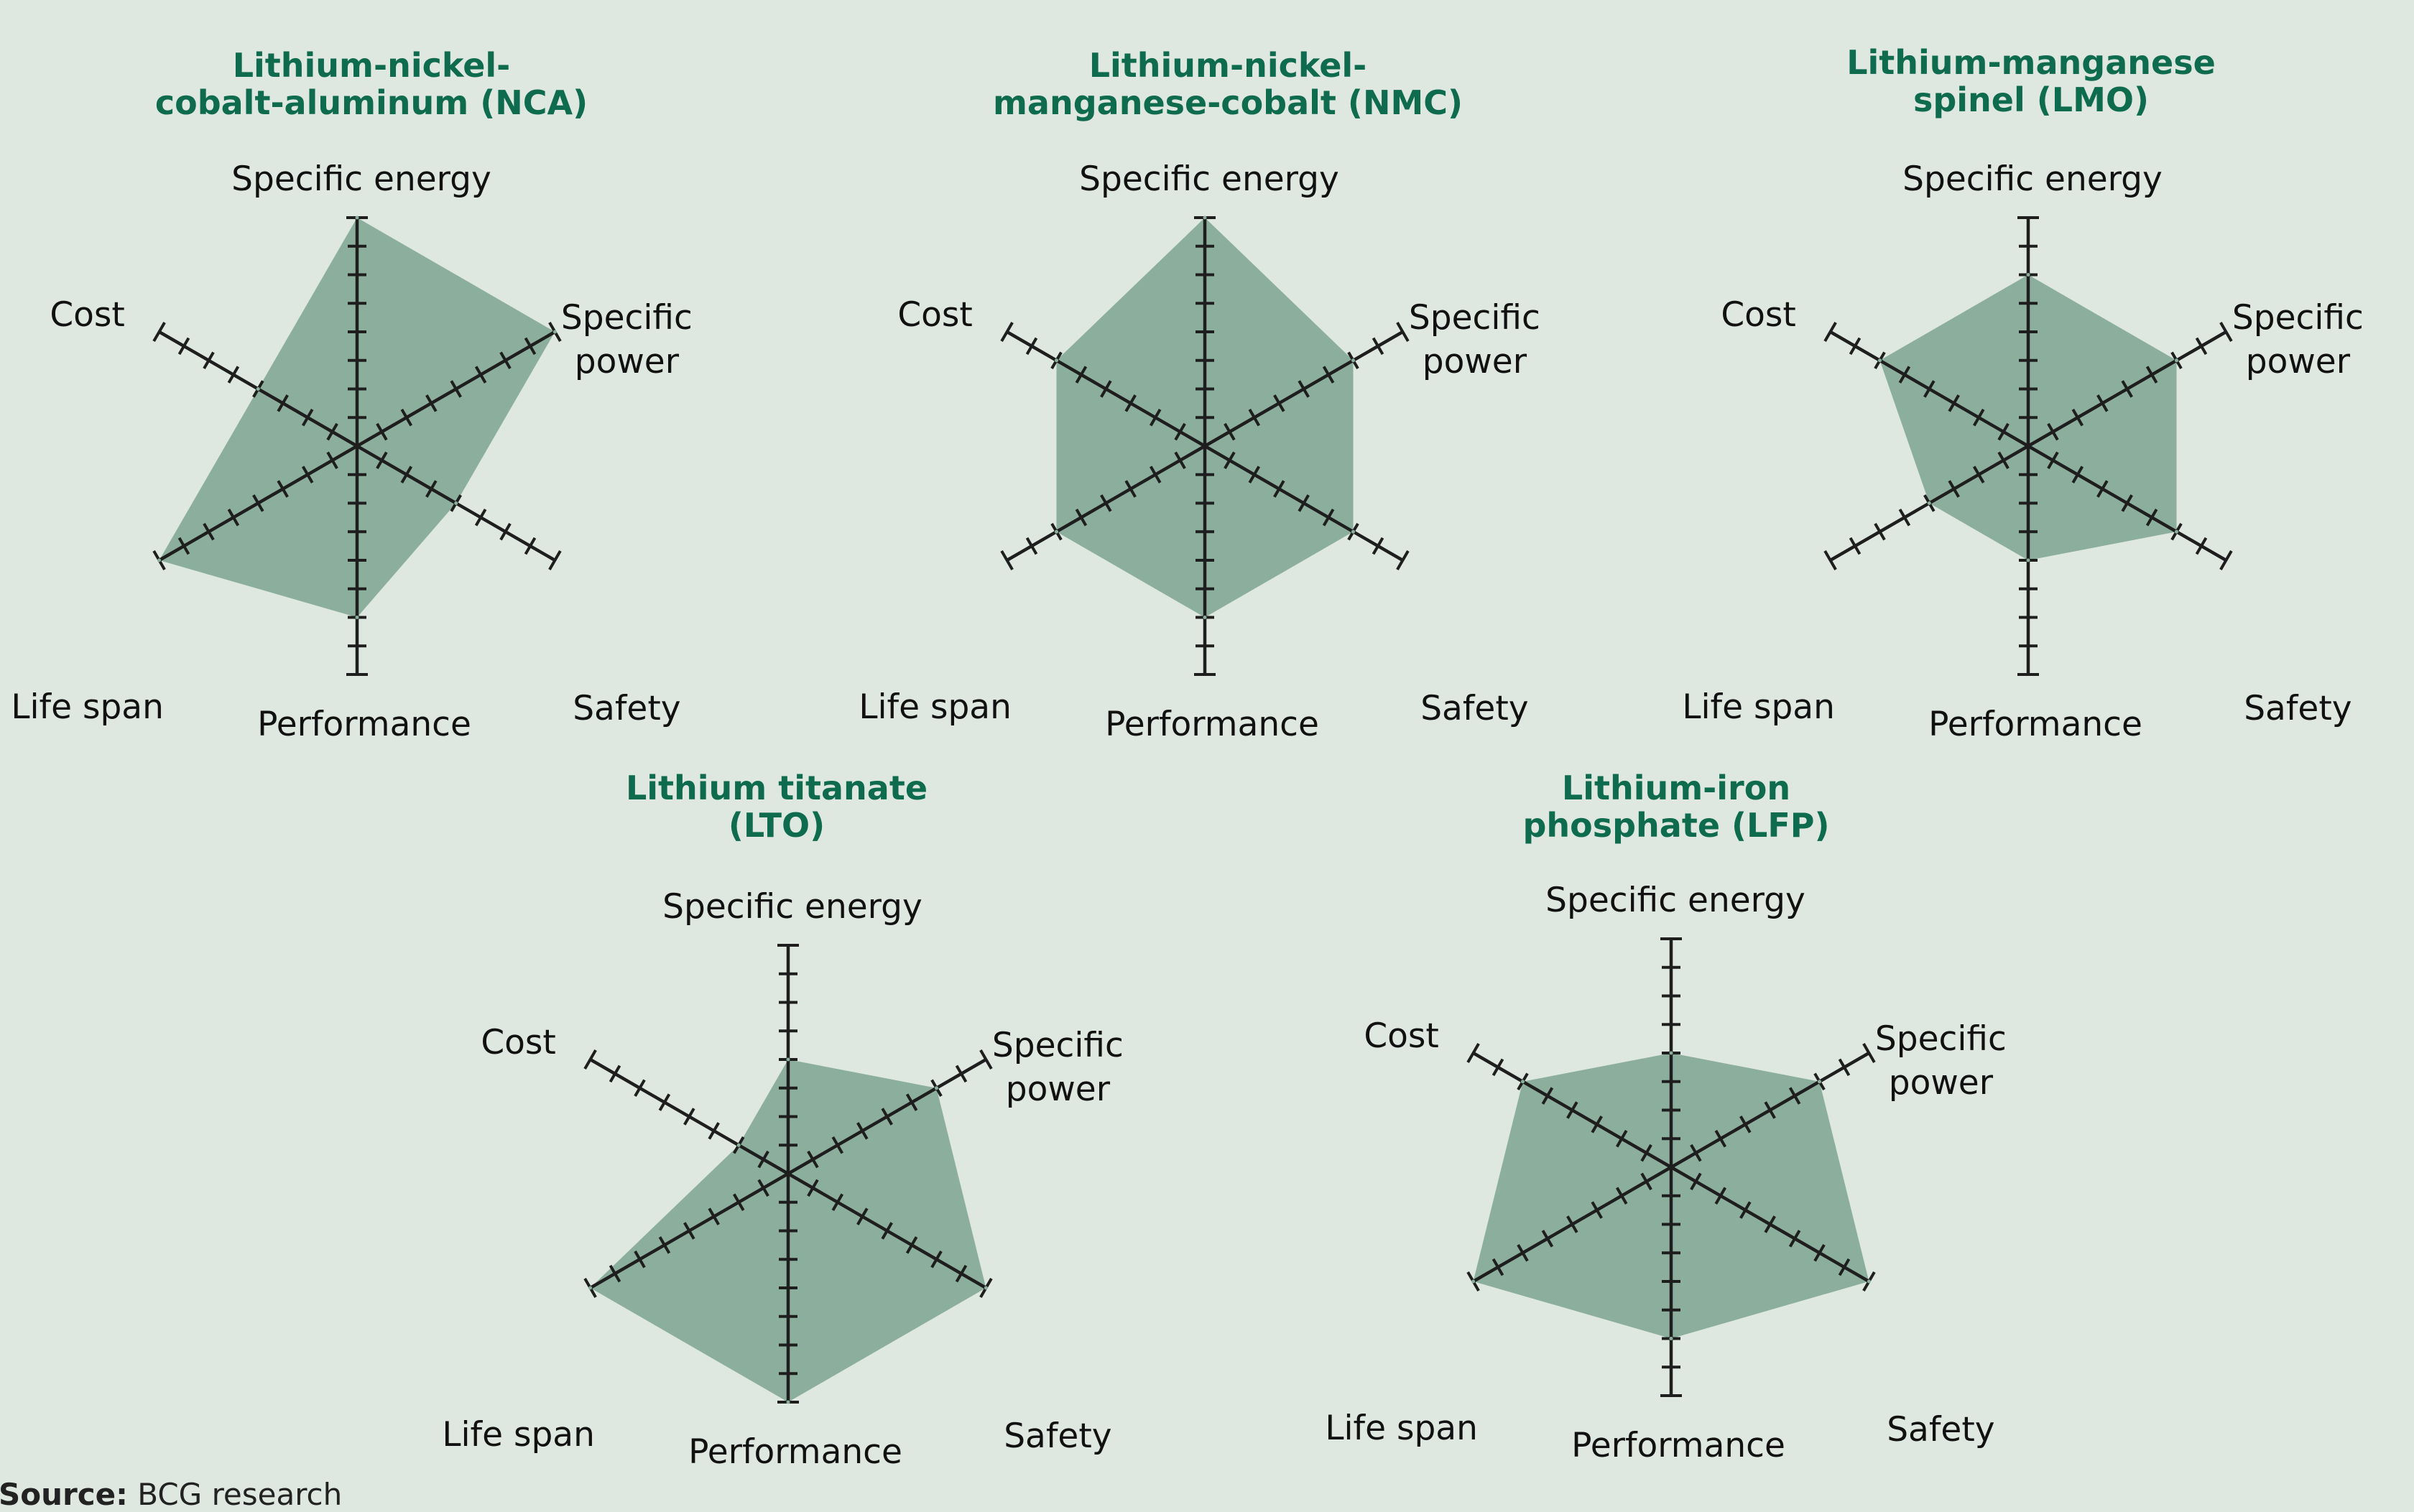 This screenshot has width=2414, height=1512. Describe the element at coordinates (1941, 1039) in the screenshot. I see `axis-label-line: Specific` at that location.